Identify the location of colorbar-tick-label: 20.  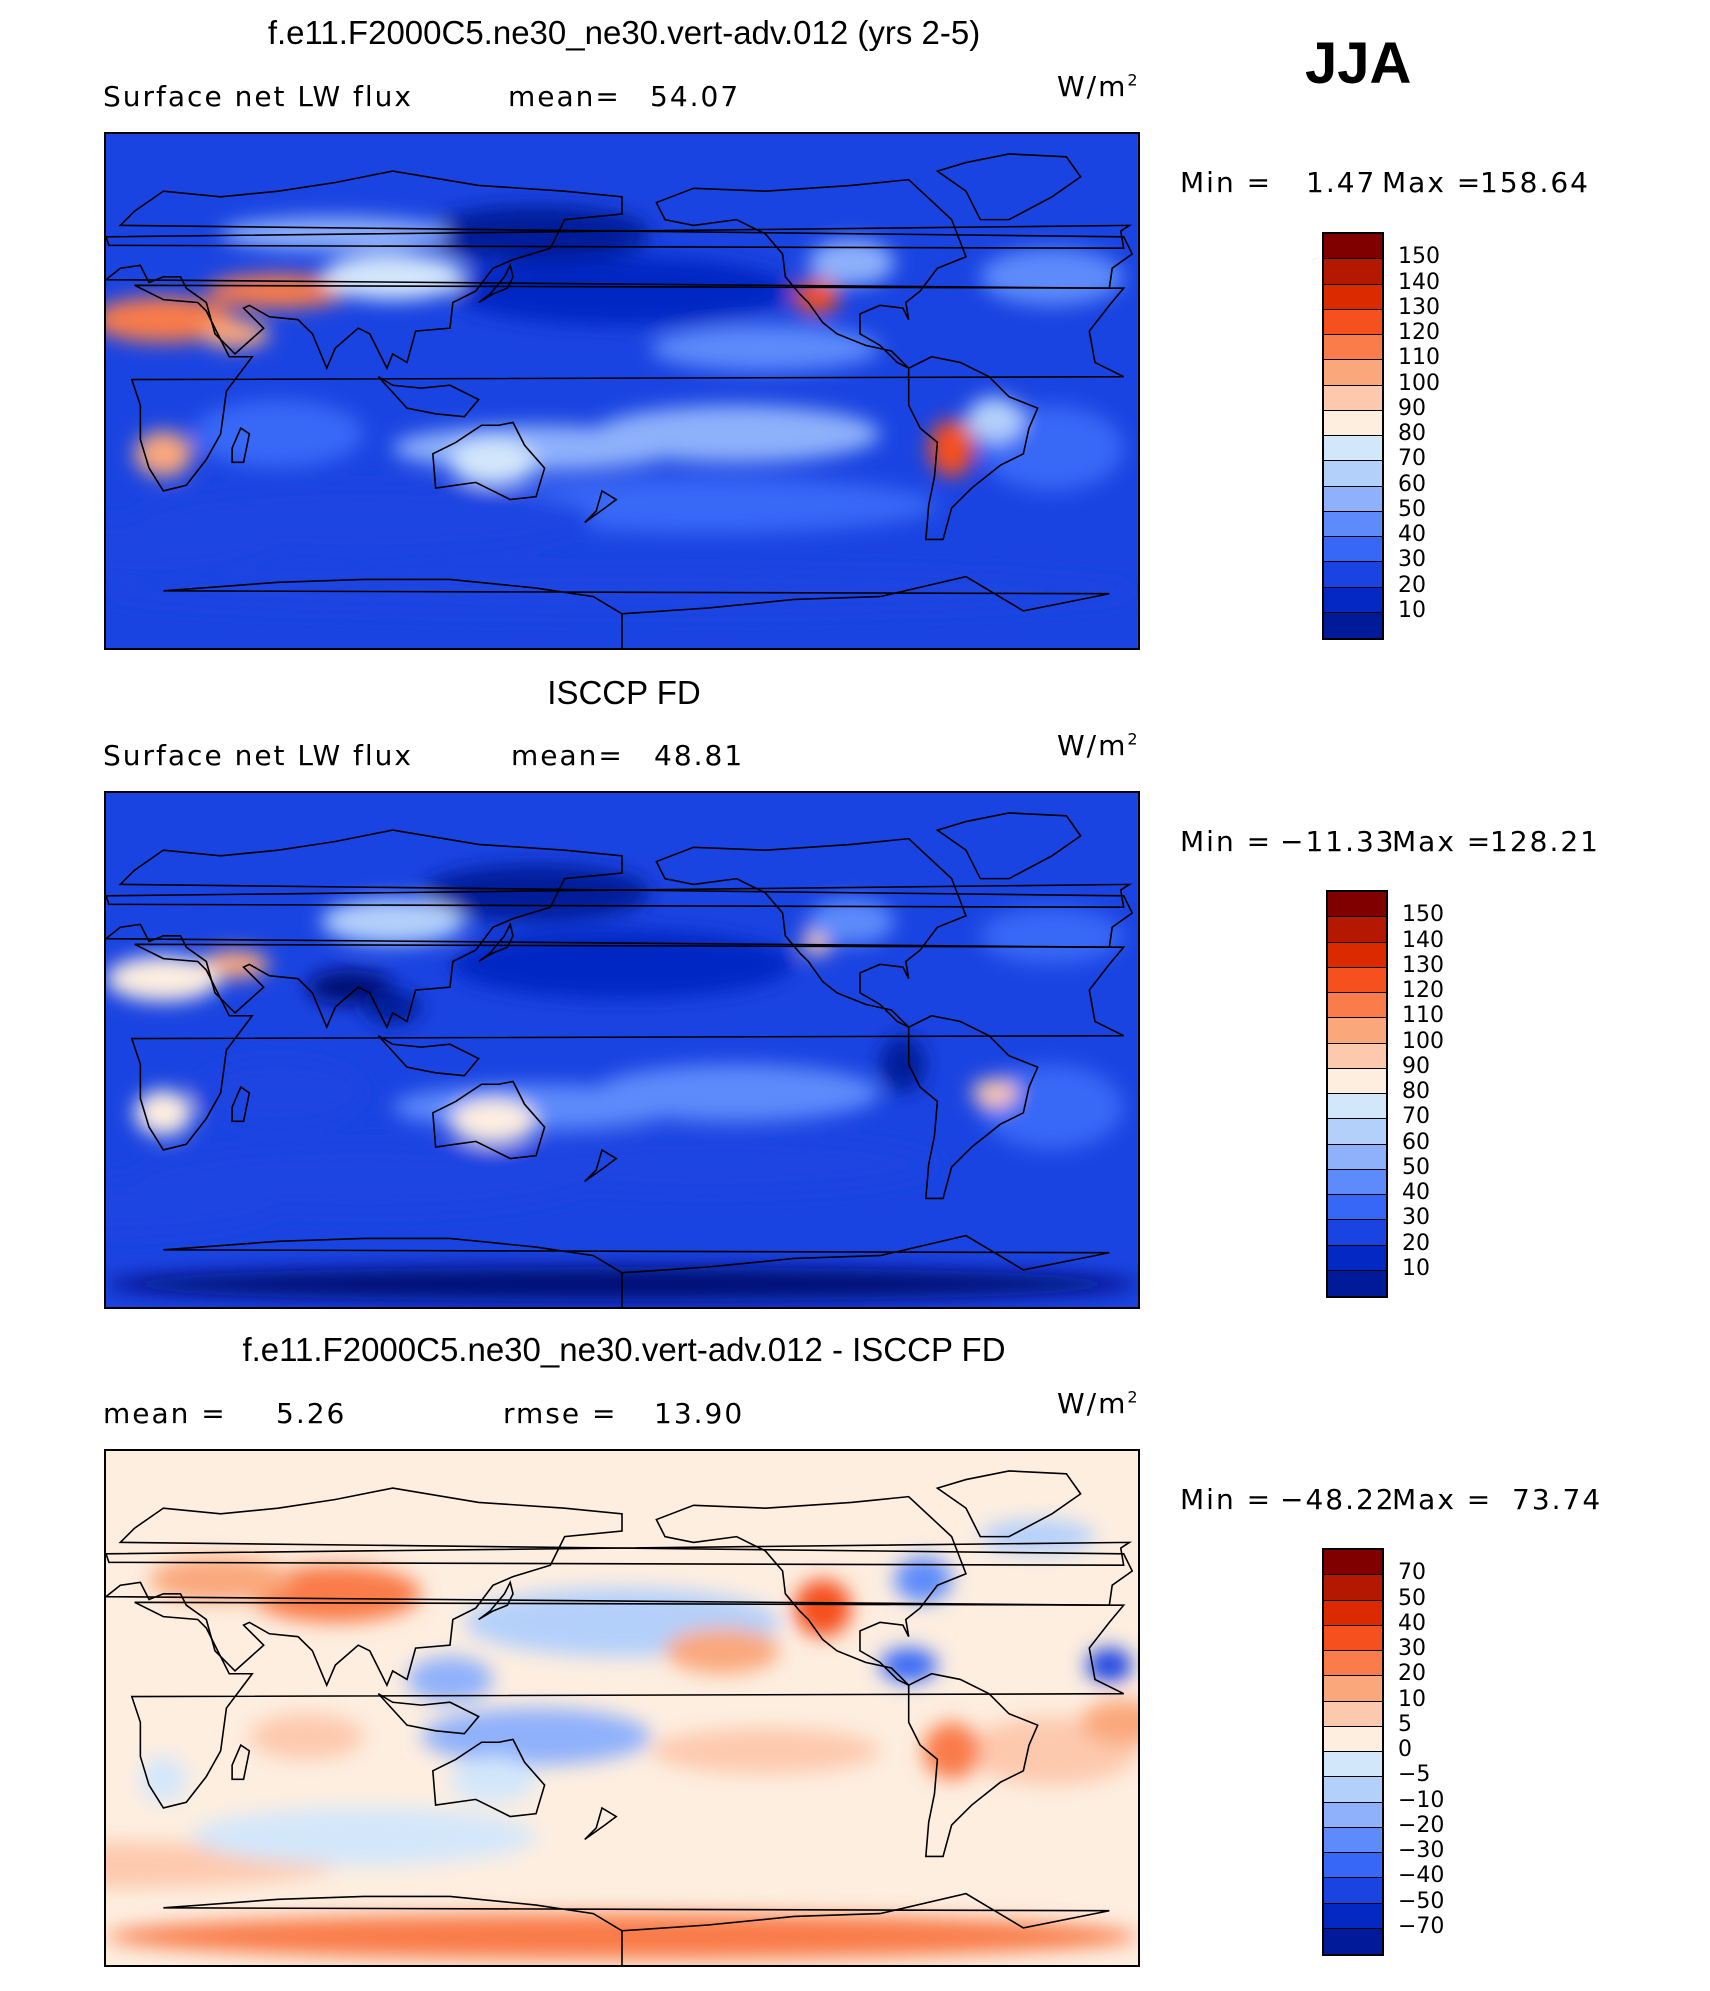
(1412, 1674).